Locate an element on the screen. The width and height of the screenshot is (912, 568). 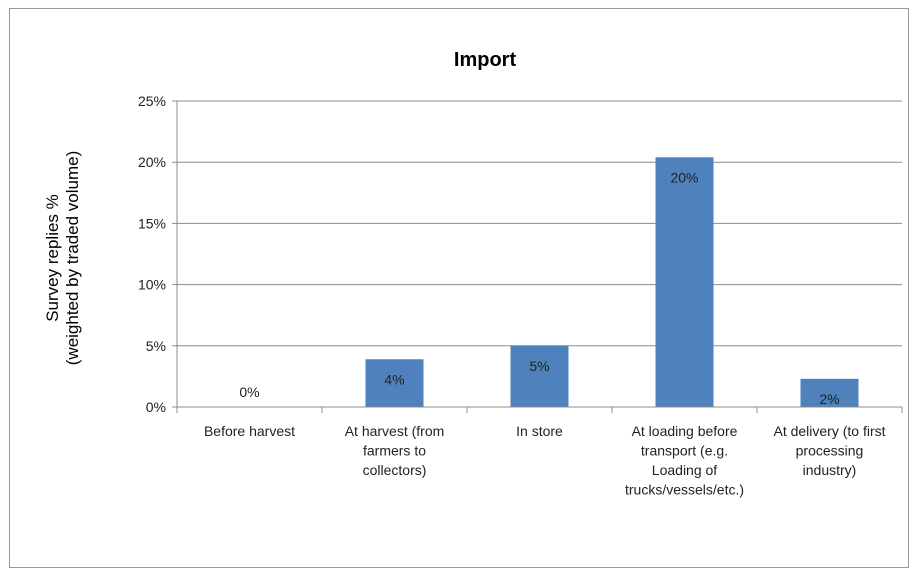
category-label-line: trucks/vessels/etc.) is located at coordinates (684, 490).